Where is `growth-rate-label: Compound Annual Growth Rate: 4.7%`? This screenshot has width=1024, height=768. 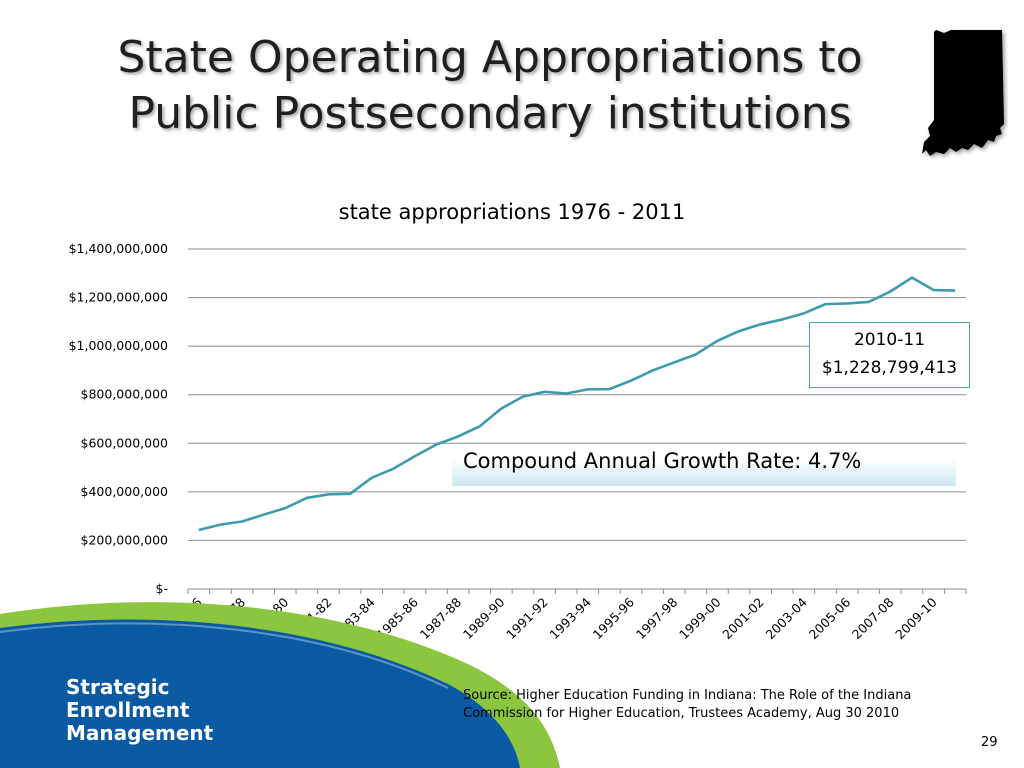 growth-rate-label: Compound Annual Growth Rate: 4.7% is located at coordinates (662, 461).